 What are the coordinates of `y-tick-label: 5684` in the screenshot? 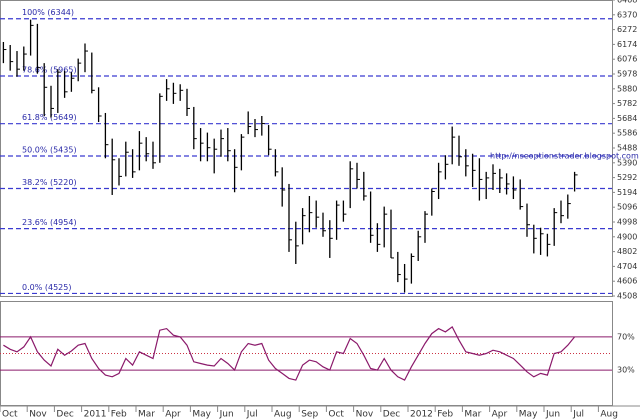 It's located at (627, 118).